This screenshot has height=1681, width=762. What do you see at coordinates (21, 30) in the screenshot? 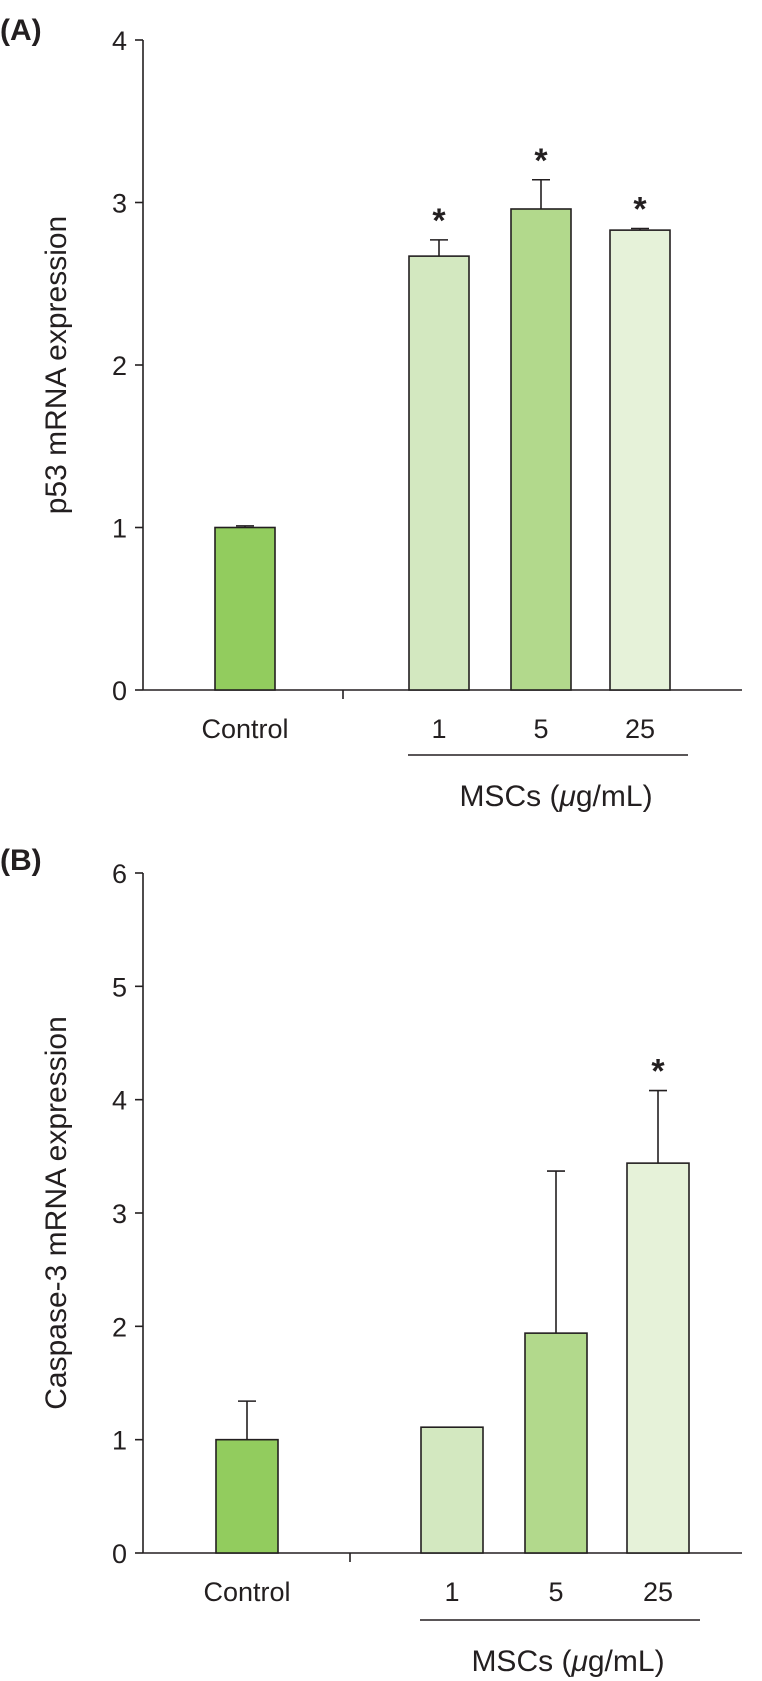
I see `panel-label: (A)` at bounding box center [21, 30].